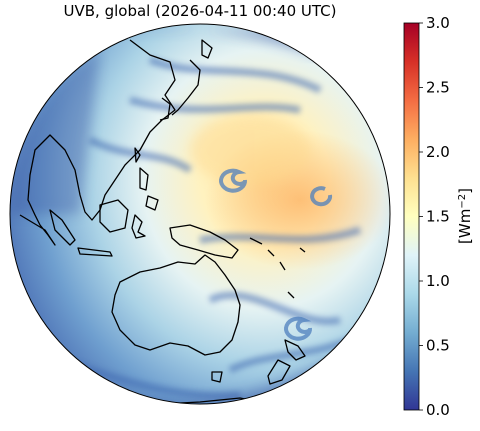 The width and height of the screenshot is (480, 431). I want to click on map-title: UVB, global (2026-04-11 00:40 UTC), so click(200, 11).